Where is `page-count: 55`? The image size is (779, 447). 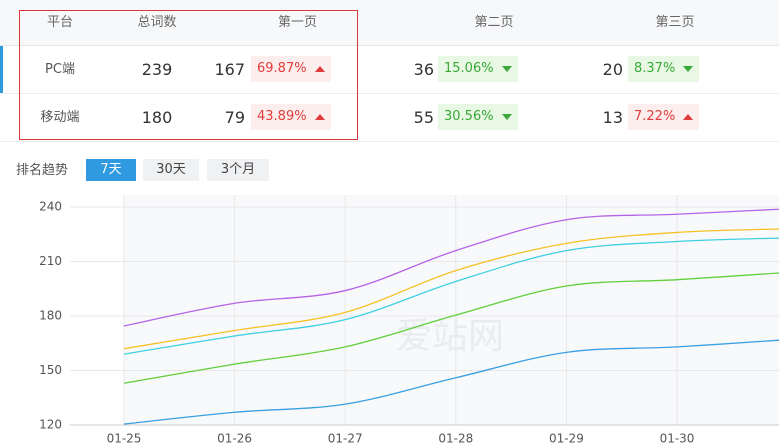 page-count: 55 is located at coordinates (423, 117).